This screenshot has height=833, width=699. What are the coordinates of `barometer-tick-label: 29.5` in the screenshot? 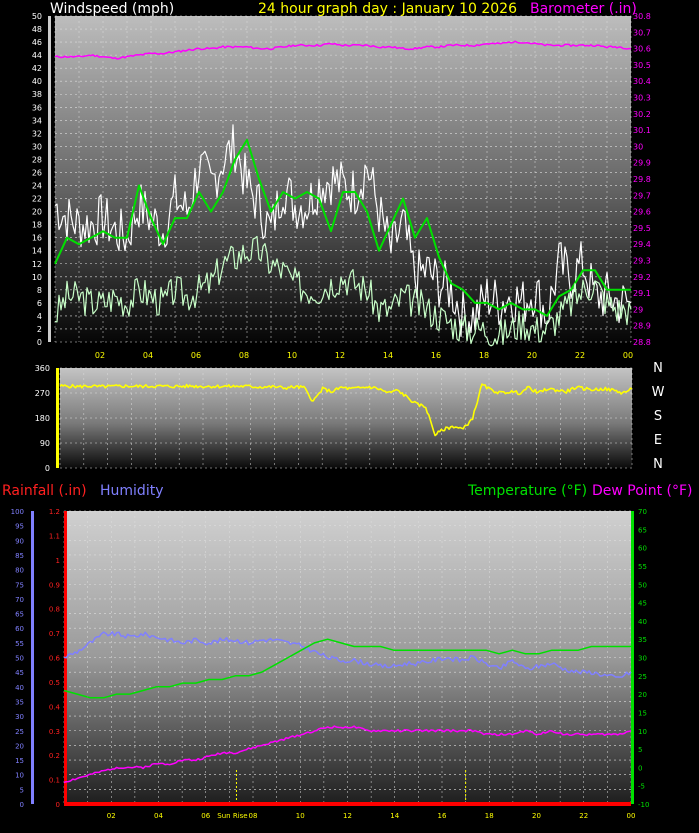 It's located at (642, 228).